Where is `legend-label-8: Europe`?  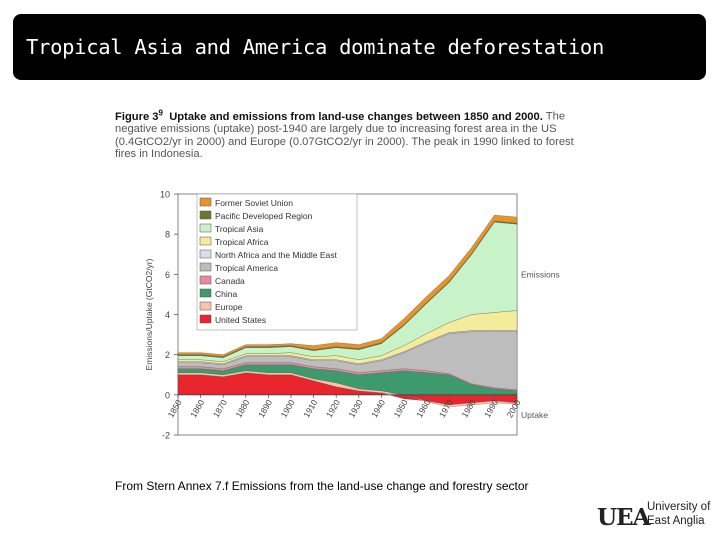 legend-label-8: Europe is located at coordinates (229, 307).